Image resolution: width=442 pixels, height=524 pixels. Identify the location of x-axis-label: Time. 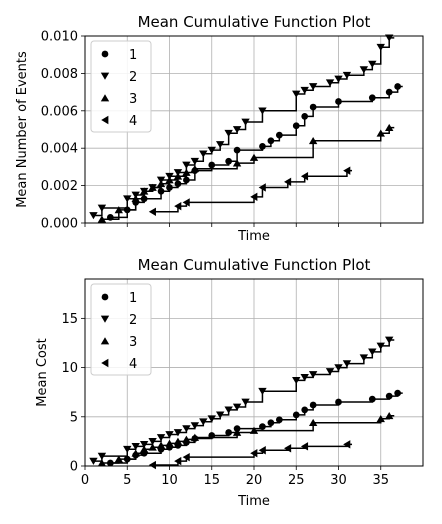
(253, 501).